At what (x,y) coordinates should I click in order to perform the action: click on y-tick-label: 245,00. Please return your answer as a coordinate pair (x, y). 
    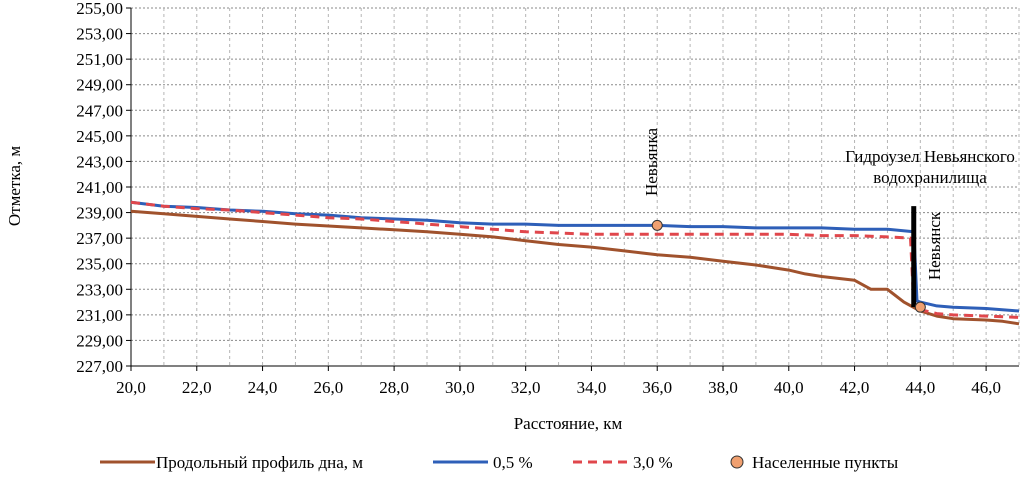
    Looking at the image, I should click on (99, 136).